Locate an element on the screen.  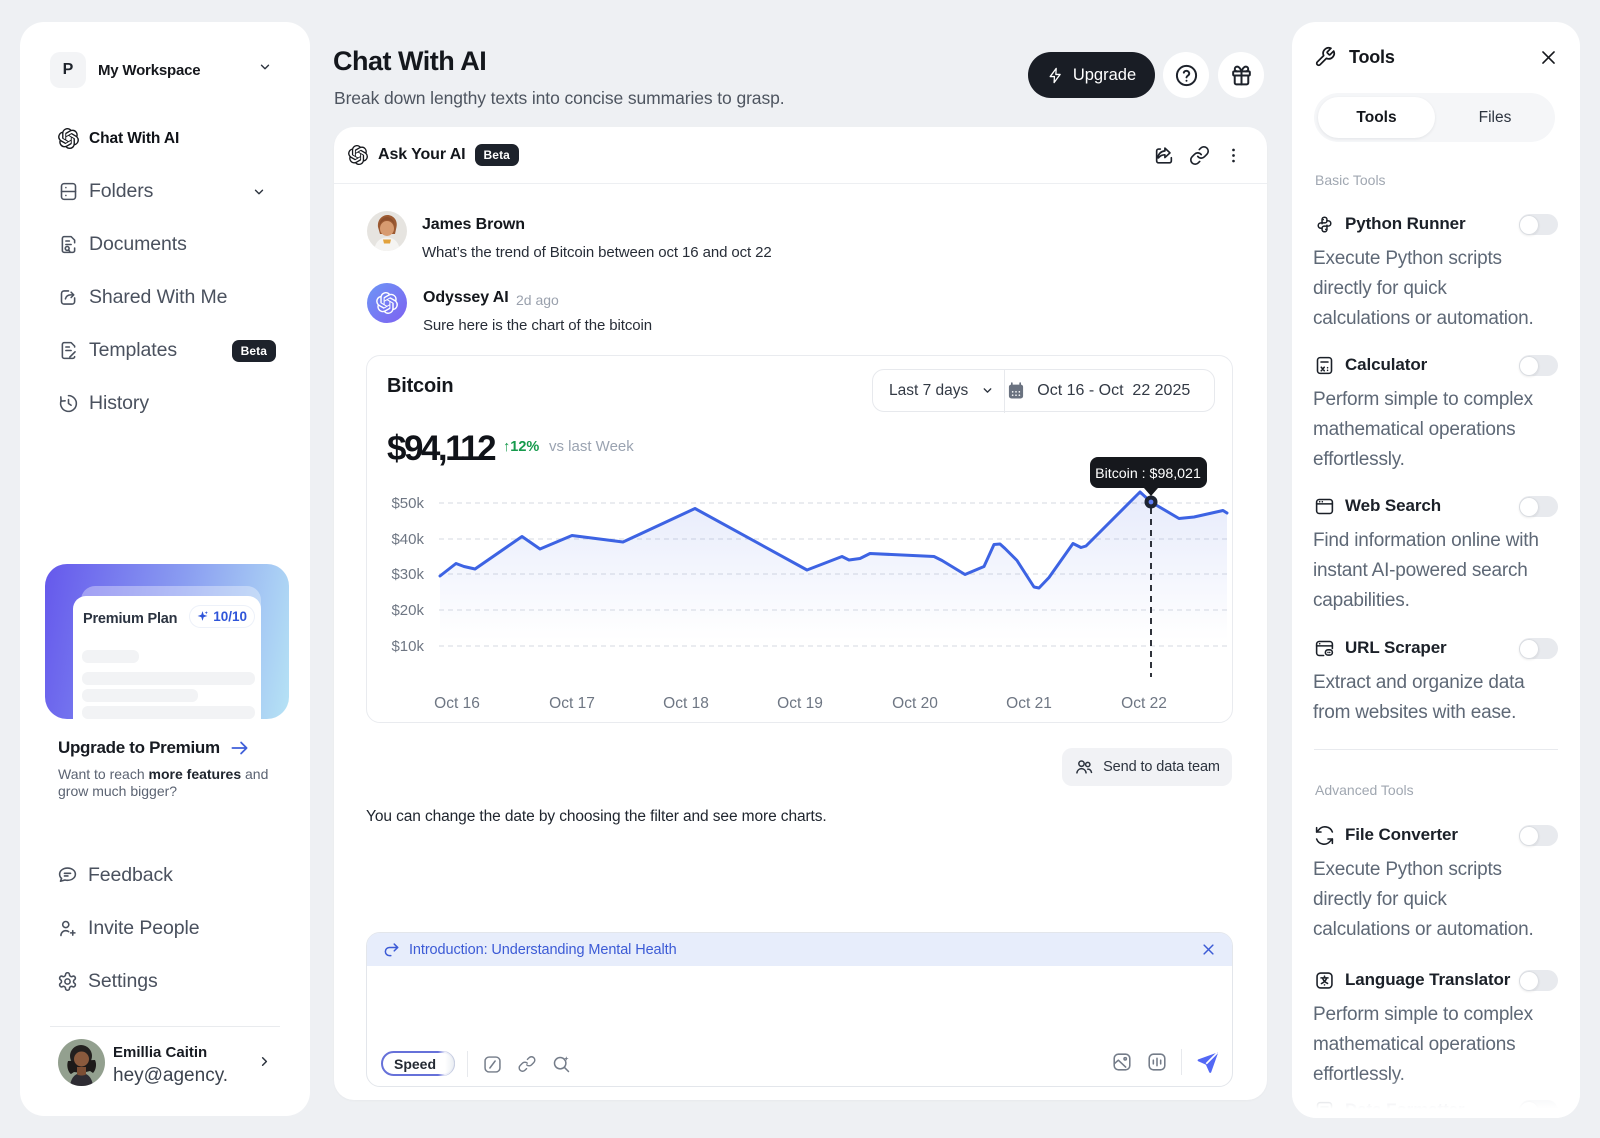
svg-text: $40k is located at coordinates (407, 539).